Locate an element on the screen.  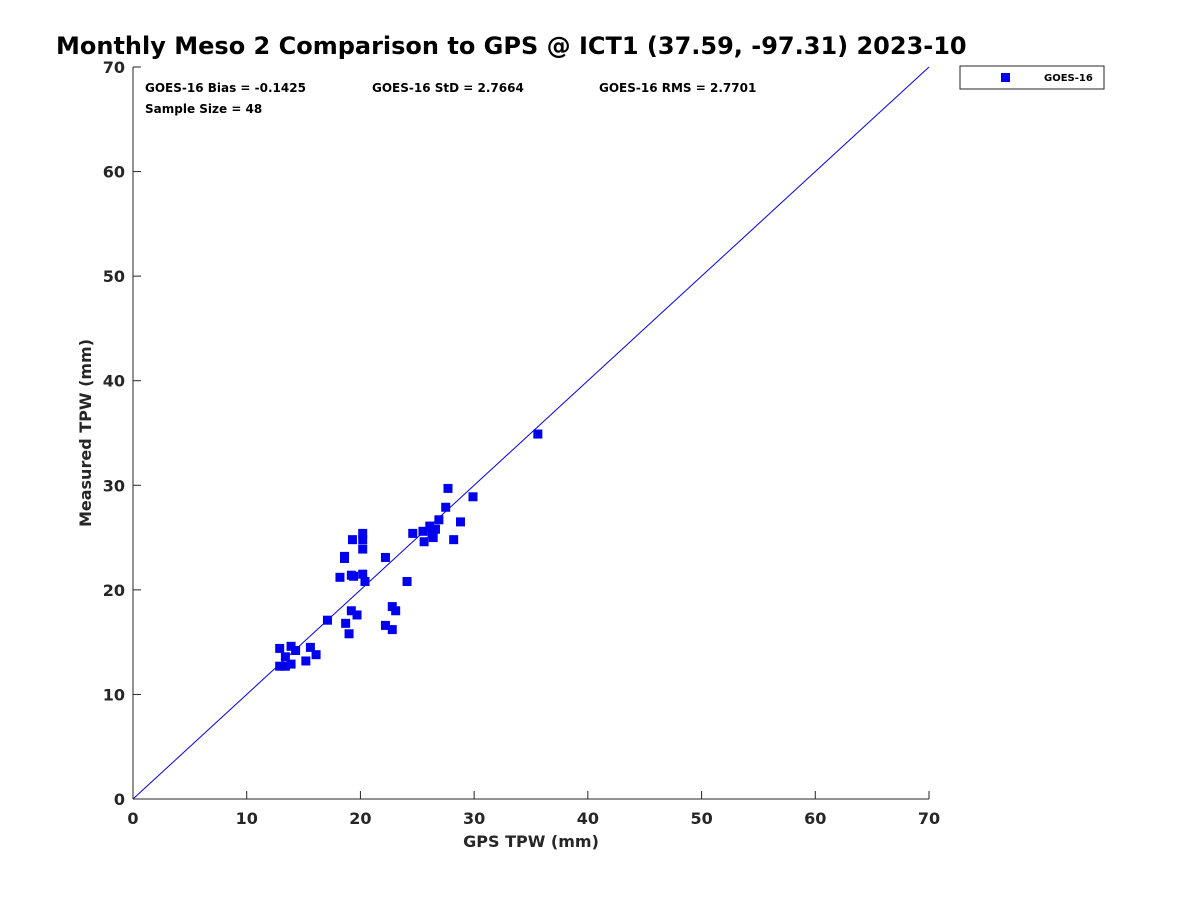
x-tick-label: 60 is located at coordinates (815, 818).